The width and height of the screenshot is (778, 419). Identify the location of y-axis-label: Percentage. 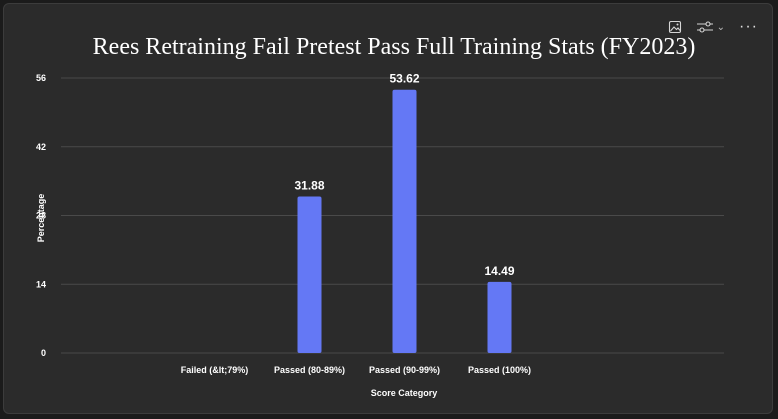
(41, 218).